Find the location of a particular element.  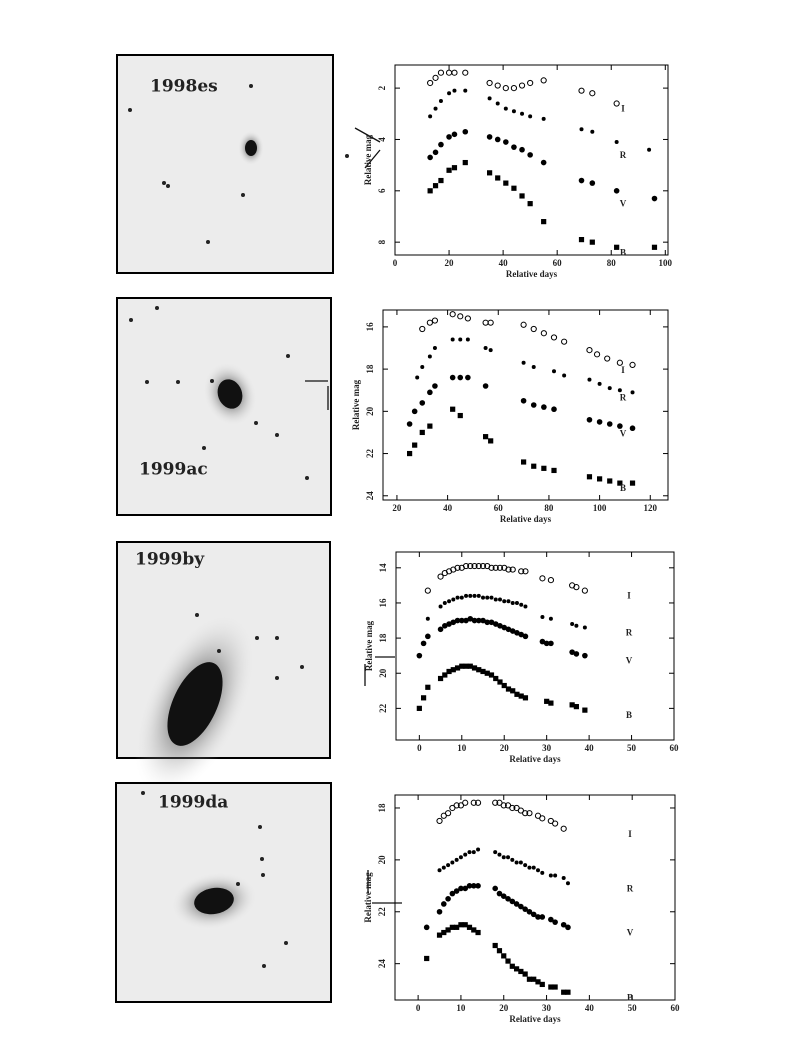

x-tick-label: 10 is located at coordinates (461, 1008).